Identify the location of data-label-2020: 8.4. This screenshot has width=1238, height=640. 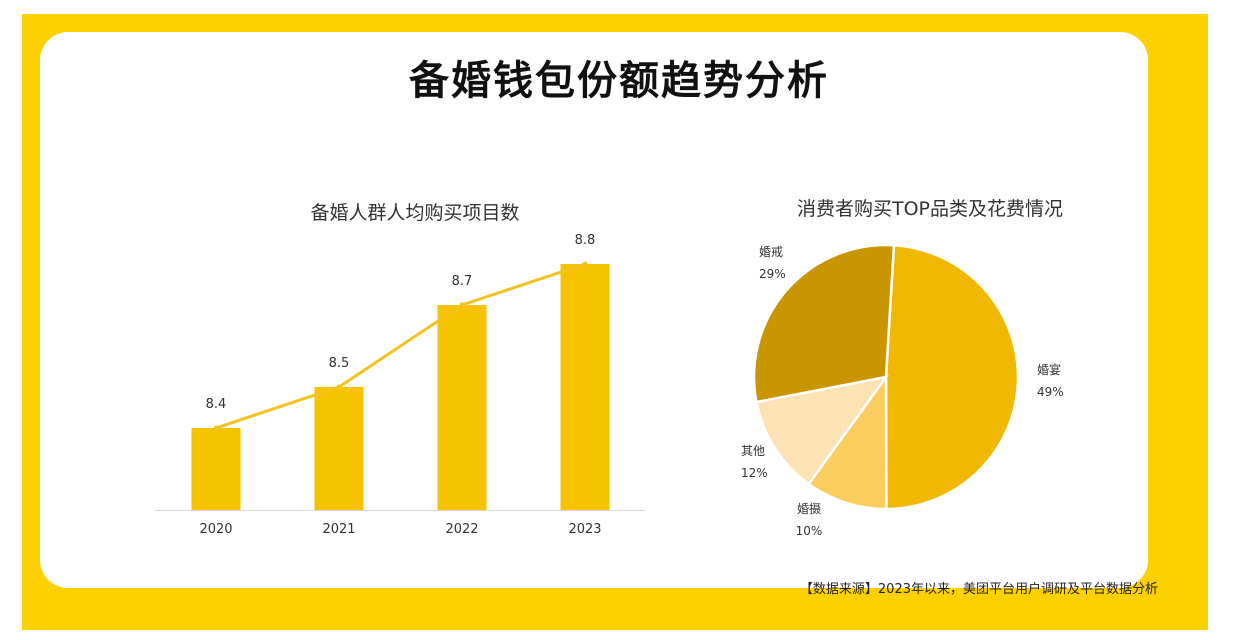
(216, 404).